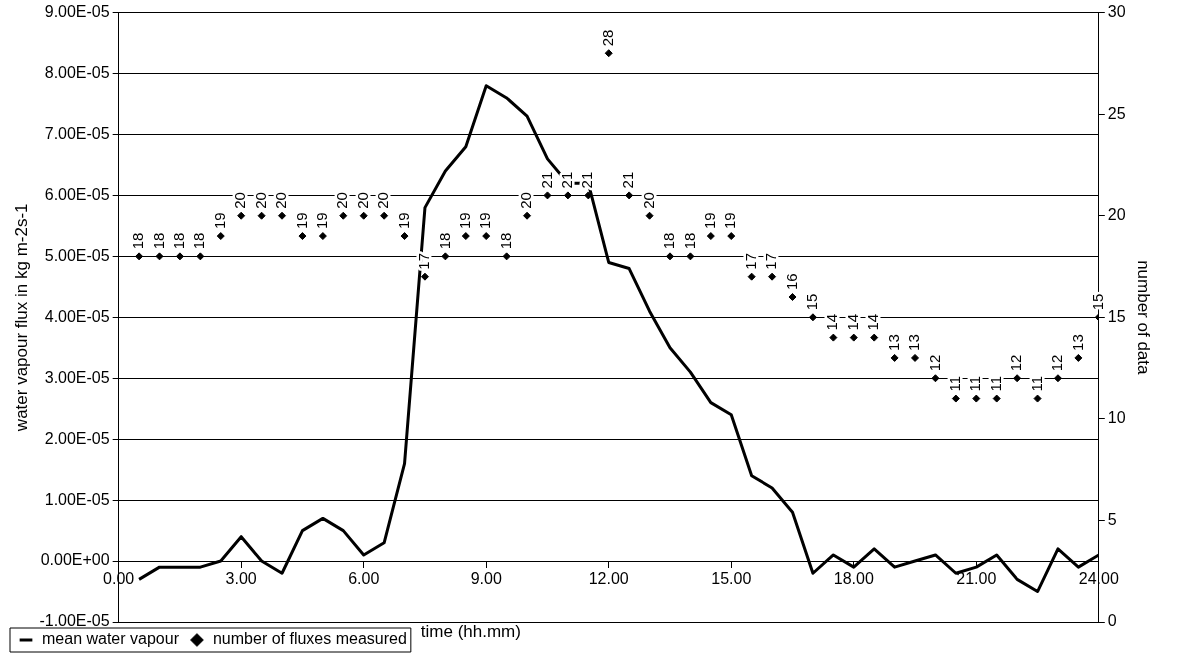 Image resolution: width=1177 pixels, height=662 pixels. I want to click on data-label: 16, so click(791, 281).